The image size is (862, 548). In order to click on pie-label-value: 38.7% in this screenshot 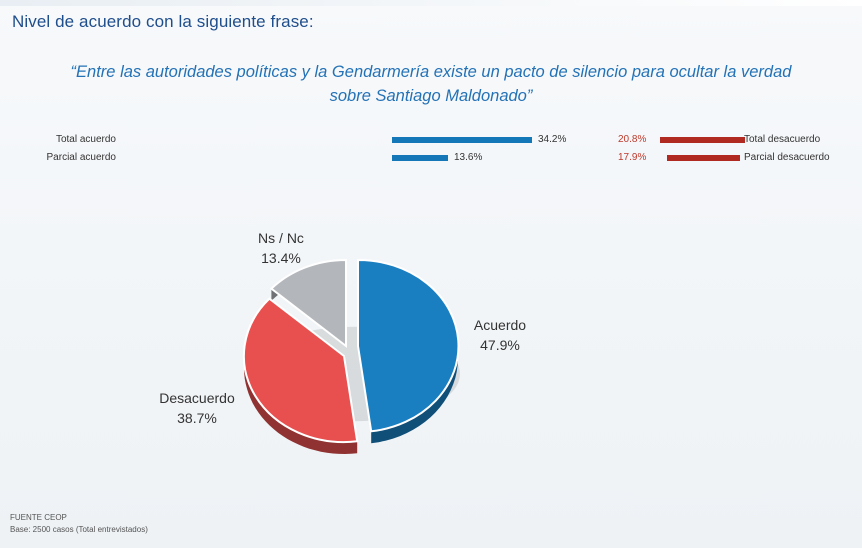, I will do `click(197, 418)`.